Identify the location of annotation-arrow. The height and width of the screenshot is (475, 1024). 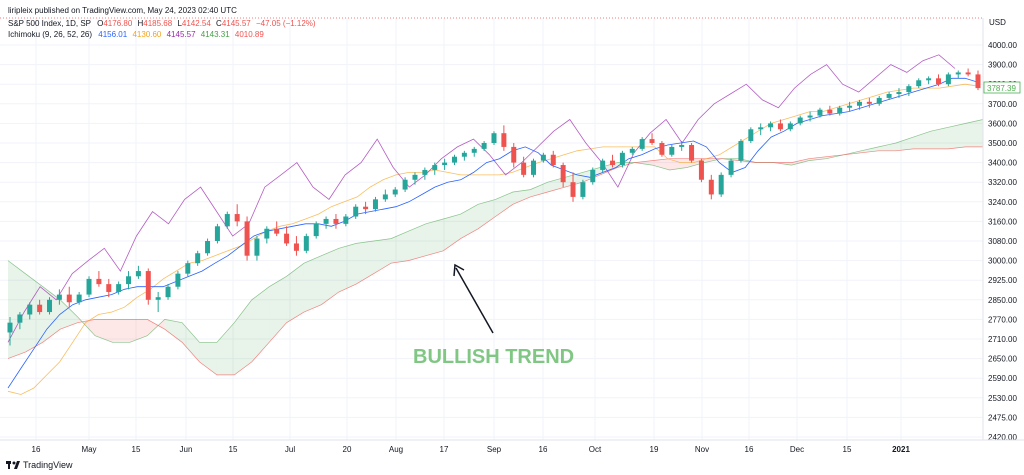
(473, 298).